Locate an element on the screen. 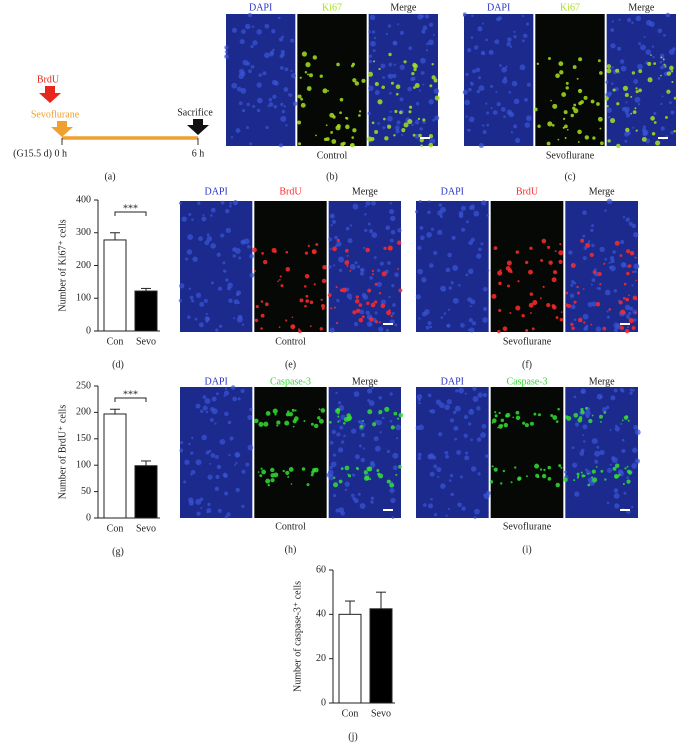 The height and width of the screenshot is (756, 693). brdu-arrow is located at coordinates (50, 94).